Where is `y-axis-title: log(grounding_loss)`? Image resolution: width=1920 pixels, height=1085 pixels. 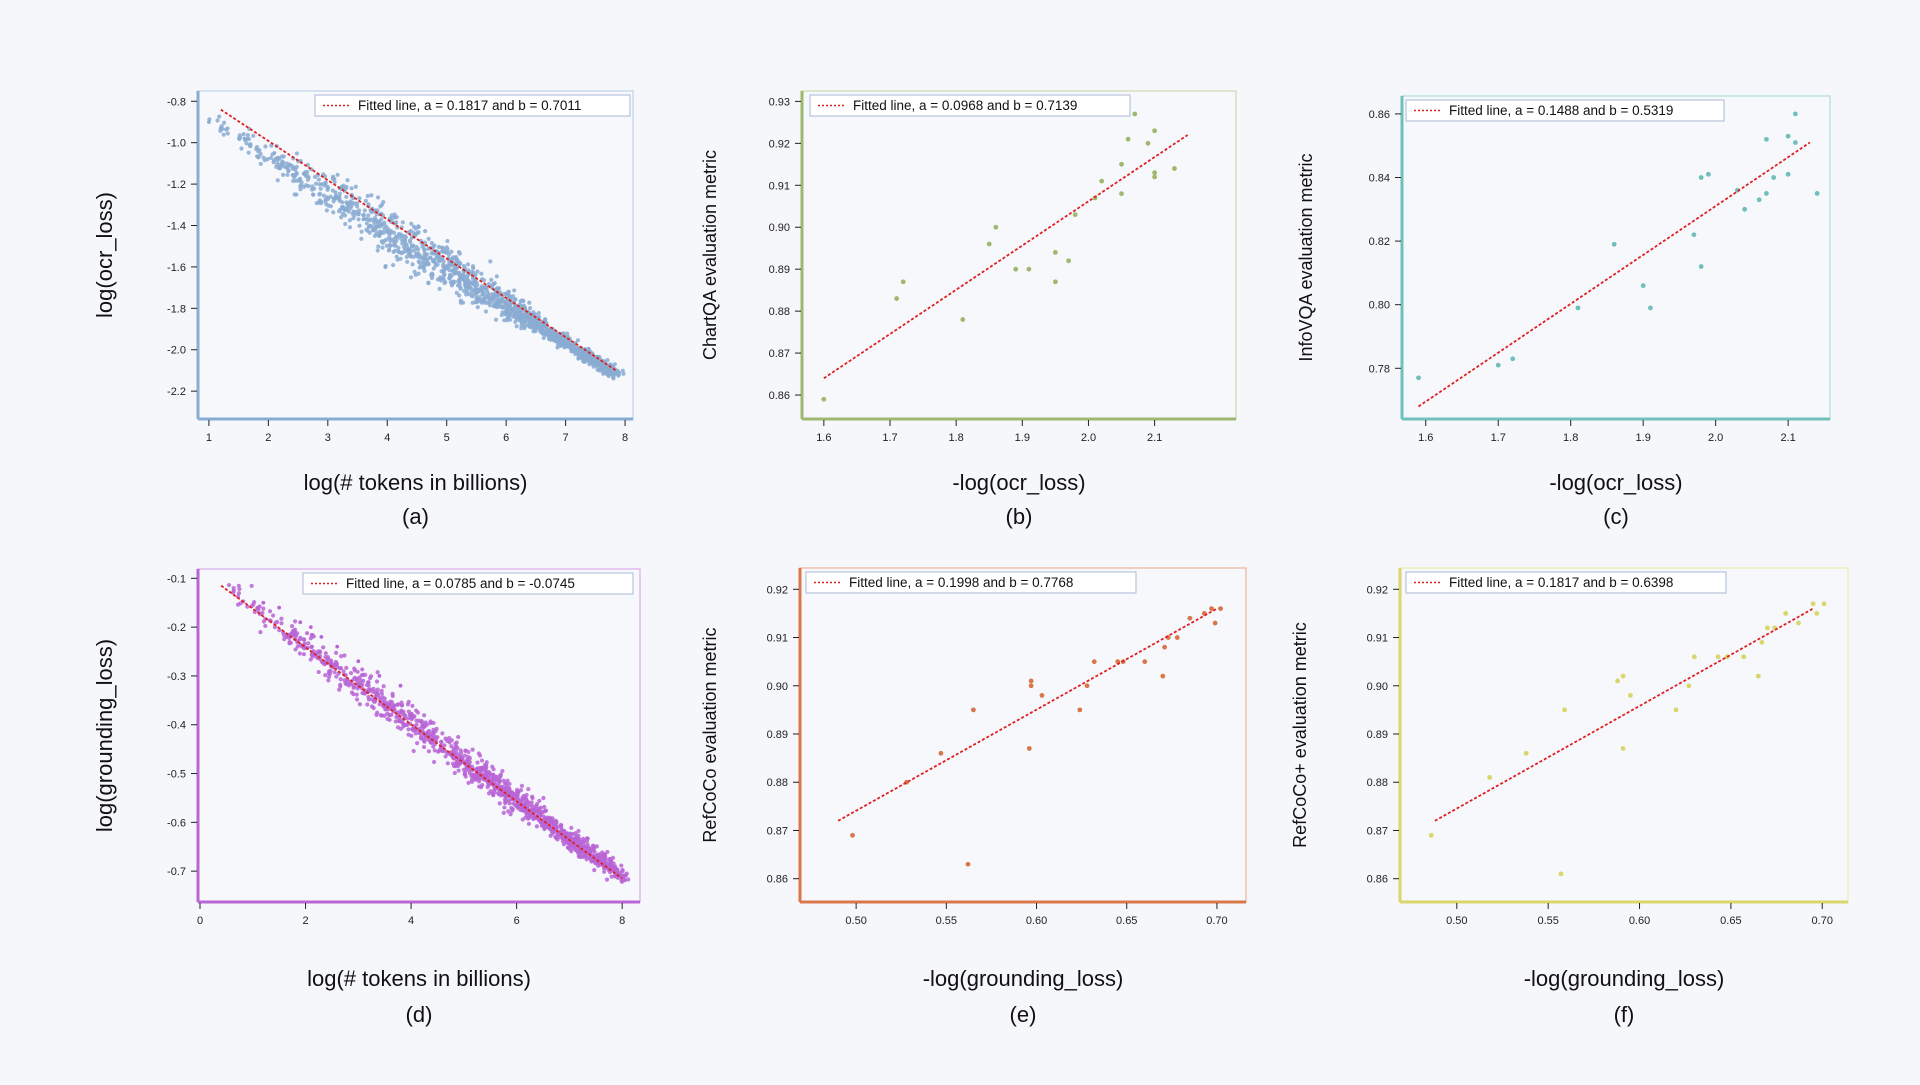
y-axis-title: log(grounding_loss) is located at coordinates (104, 735).